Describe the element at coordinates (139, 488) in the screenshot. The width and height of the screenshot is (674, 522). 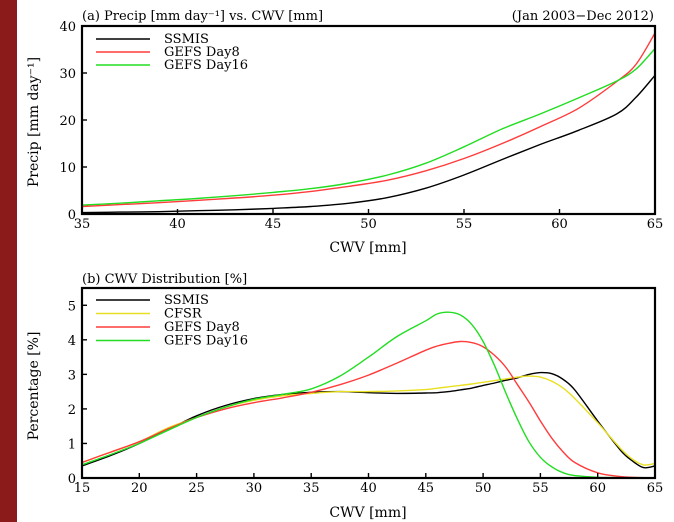
I see `panel-b-x-tick-label: 20` at that location.